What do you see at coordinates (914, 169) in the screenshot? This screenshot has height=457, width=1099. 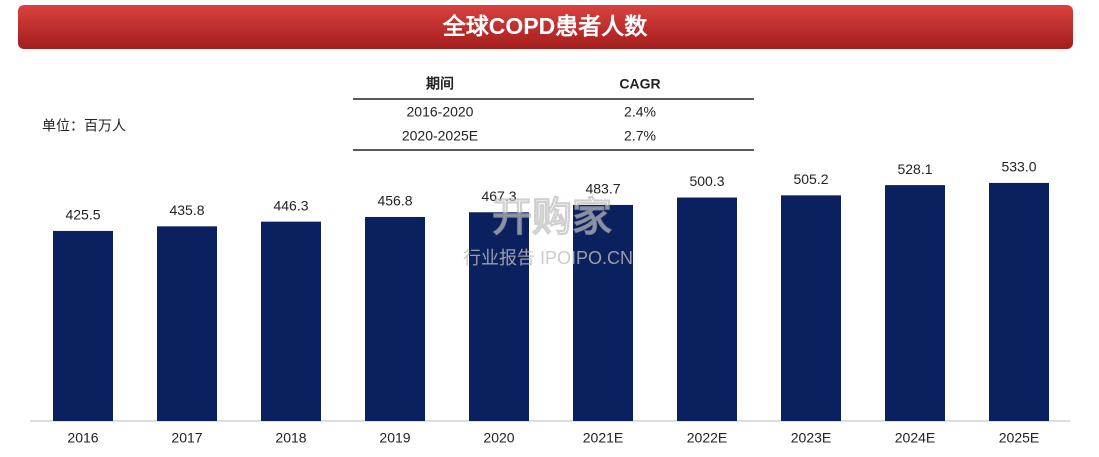 I see `value-label: 528.1` at bounding box center [914, 169].